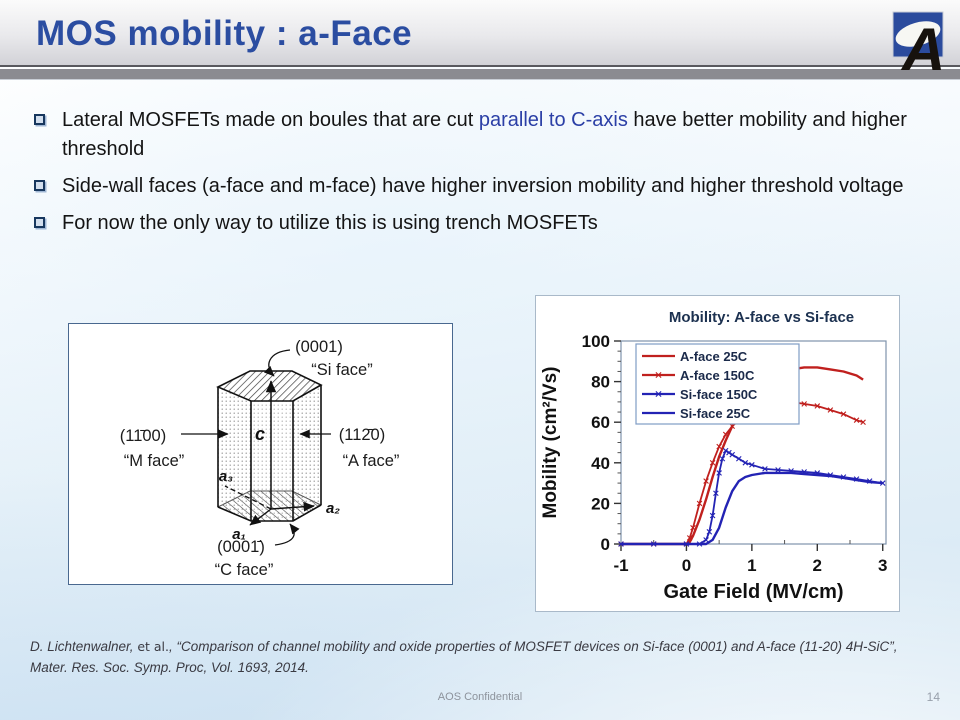  Describe the element at coordinates (480, 33) in the screenshot. I see `slide-header: MOS mobility : a-Face` at that location.